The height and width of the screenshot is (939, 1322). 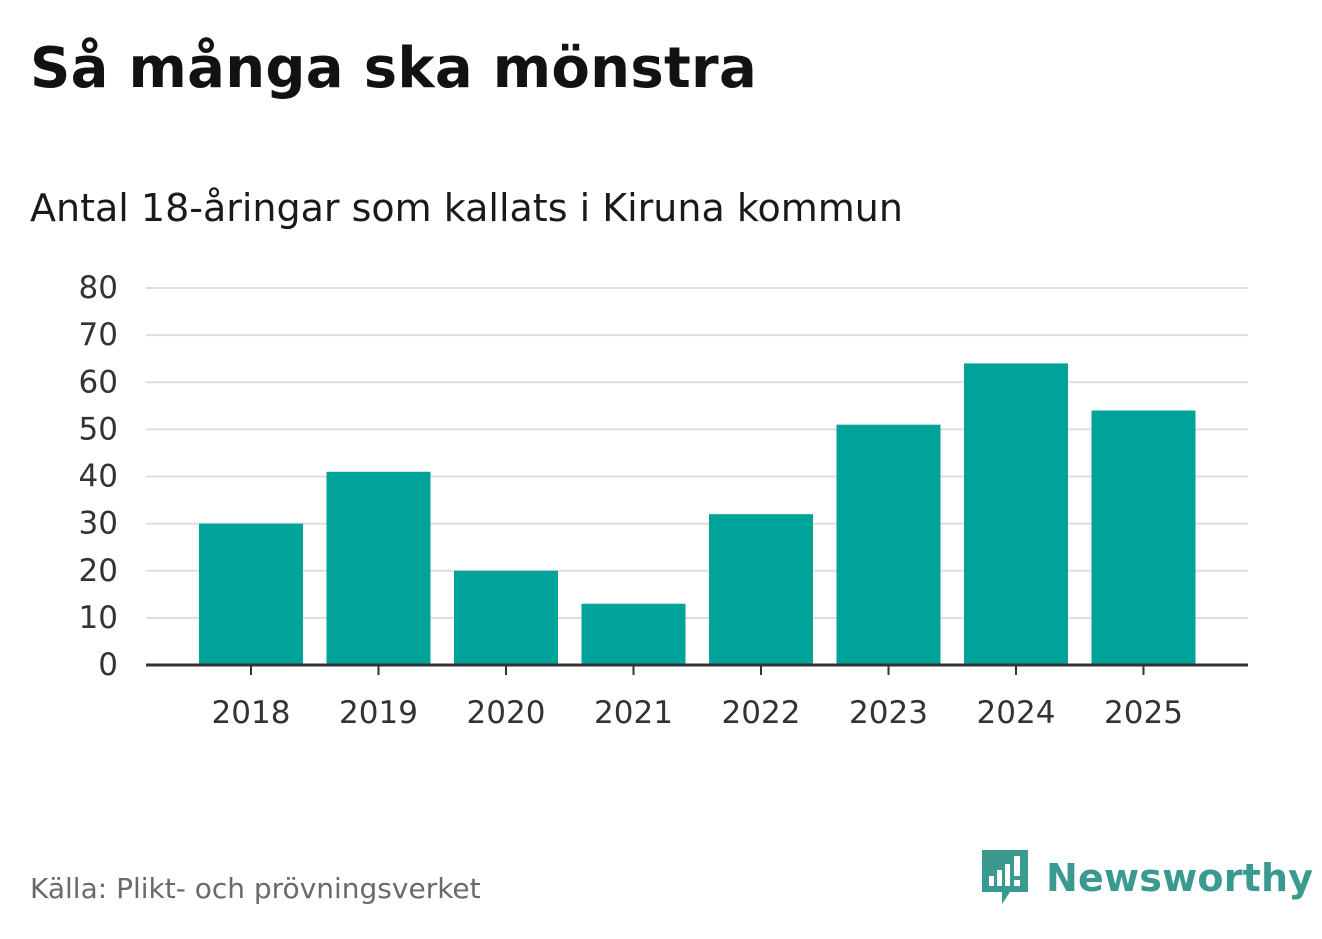 I want to click on y-tick-label: 70, so click(x=98, y=335).